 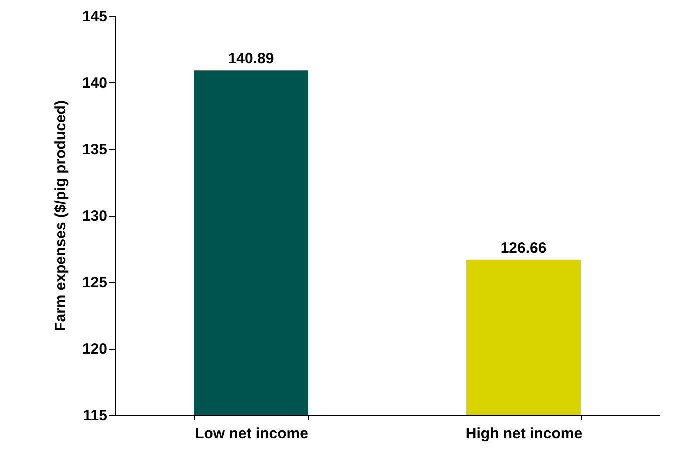 I want to click on data-label: 126.66, so click(x=523, y=248).